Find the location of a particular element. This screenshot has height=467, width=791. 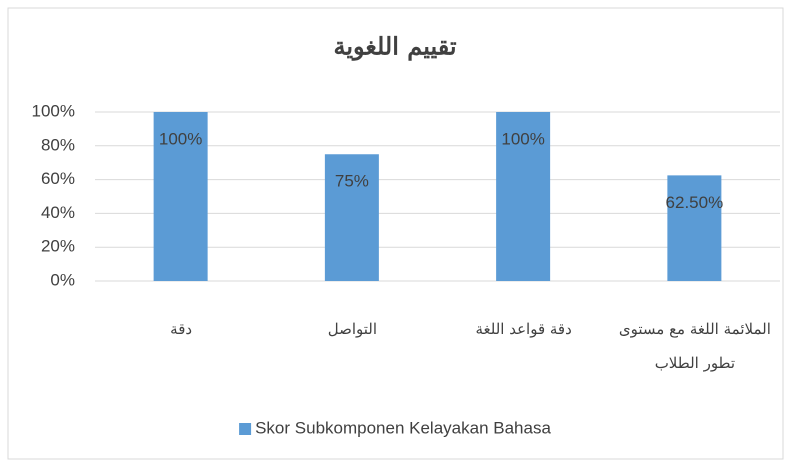

y-tick-label: 40% is located at coordinates (58, 212).